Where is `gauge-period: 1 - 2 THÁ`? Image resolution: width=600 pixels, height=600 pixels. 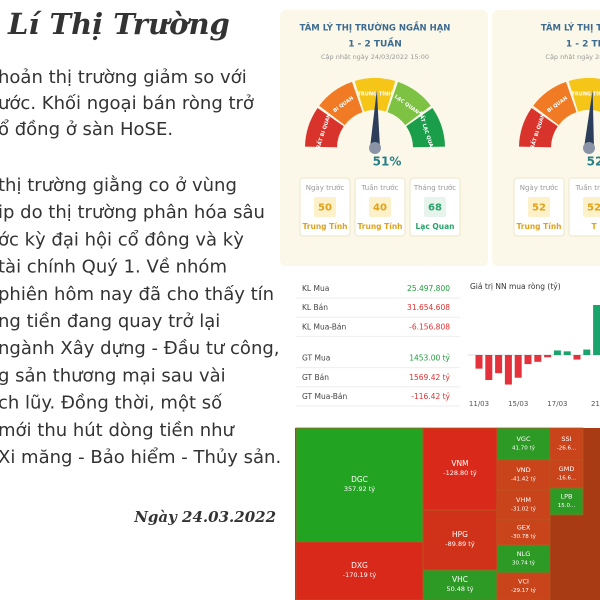 gauge-period: 1 - 2 THÁ is located at coordinates (583, 44).